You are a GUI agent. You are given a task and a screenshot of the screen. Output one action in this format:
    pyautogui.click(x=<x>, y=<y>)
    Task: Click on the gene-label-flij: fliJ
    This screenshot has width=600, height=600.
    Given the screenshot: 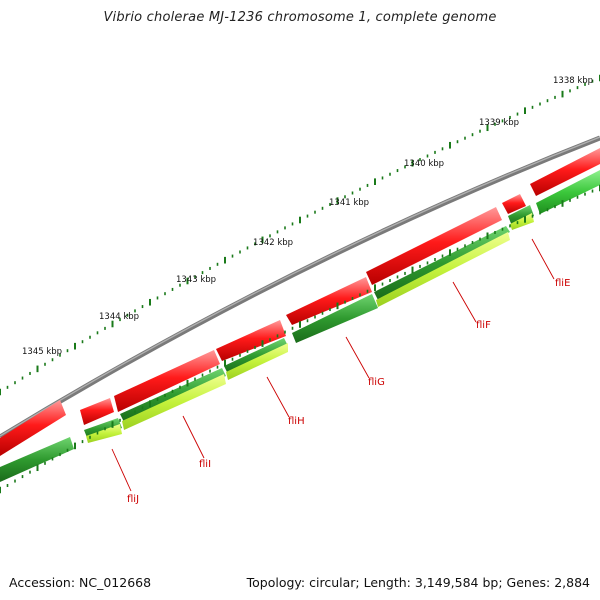 What is the action you would take?
    pyautogui.click(x=133, y=499)
    